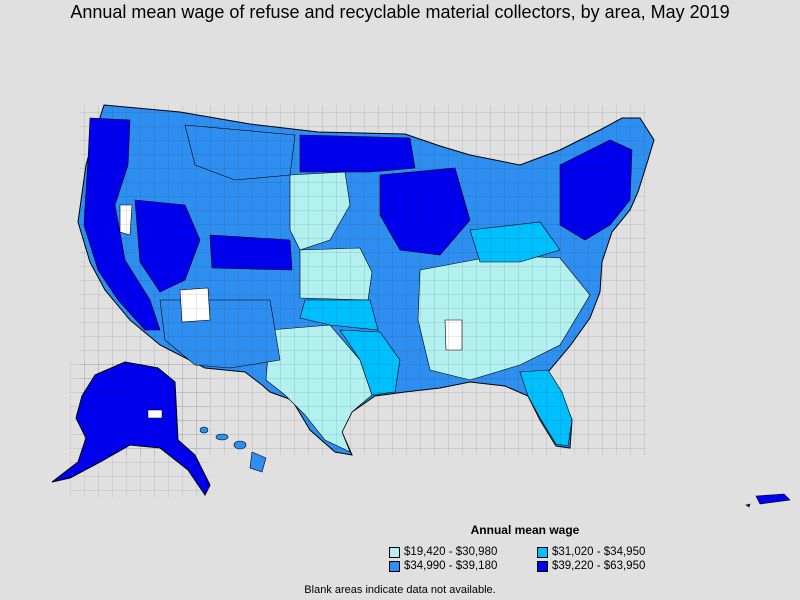 The height and width of the screenshot is (600, 800). I want to click on no-data-wy, so click(126, 220).